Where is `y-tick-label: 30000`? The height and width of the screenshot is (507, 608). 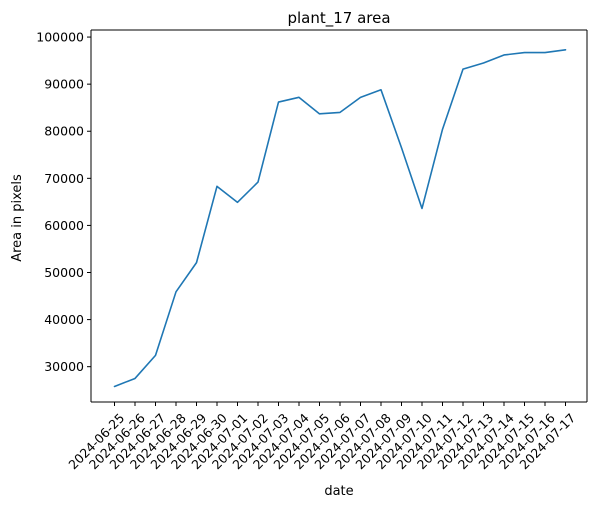
y-tick-label: 30000 is located at coordinates (64, 366).